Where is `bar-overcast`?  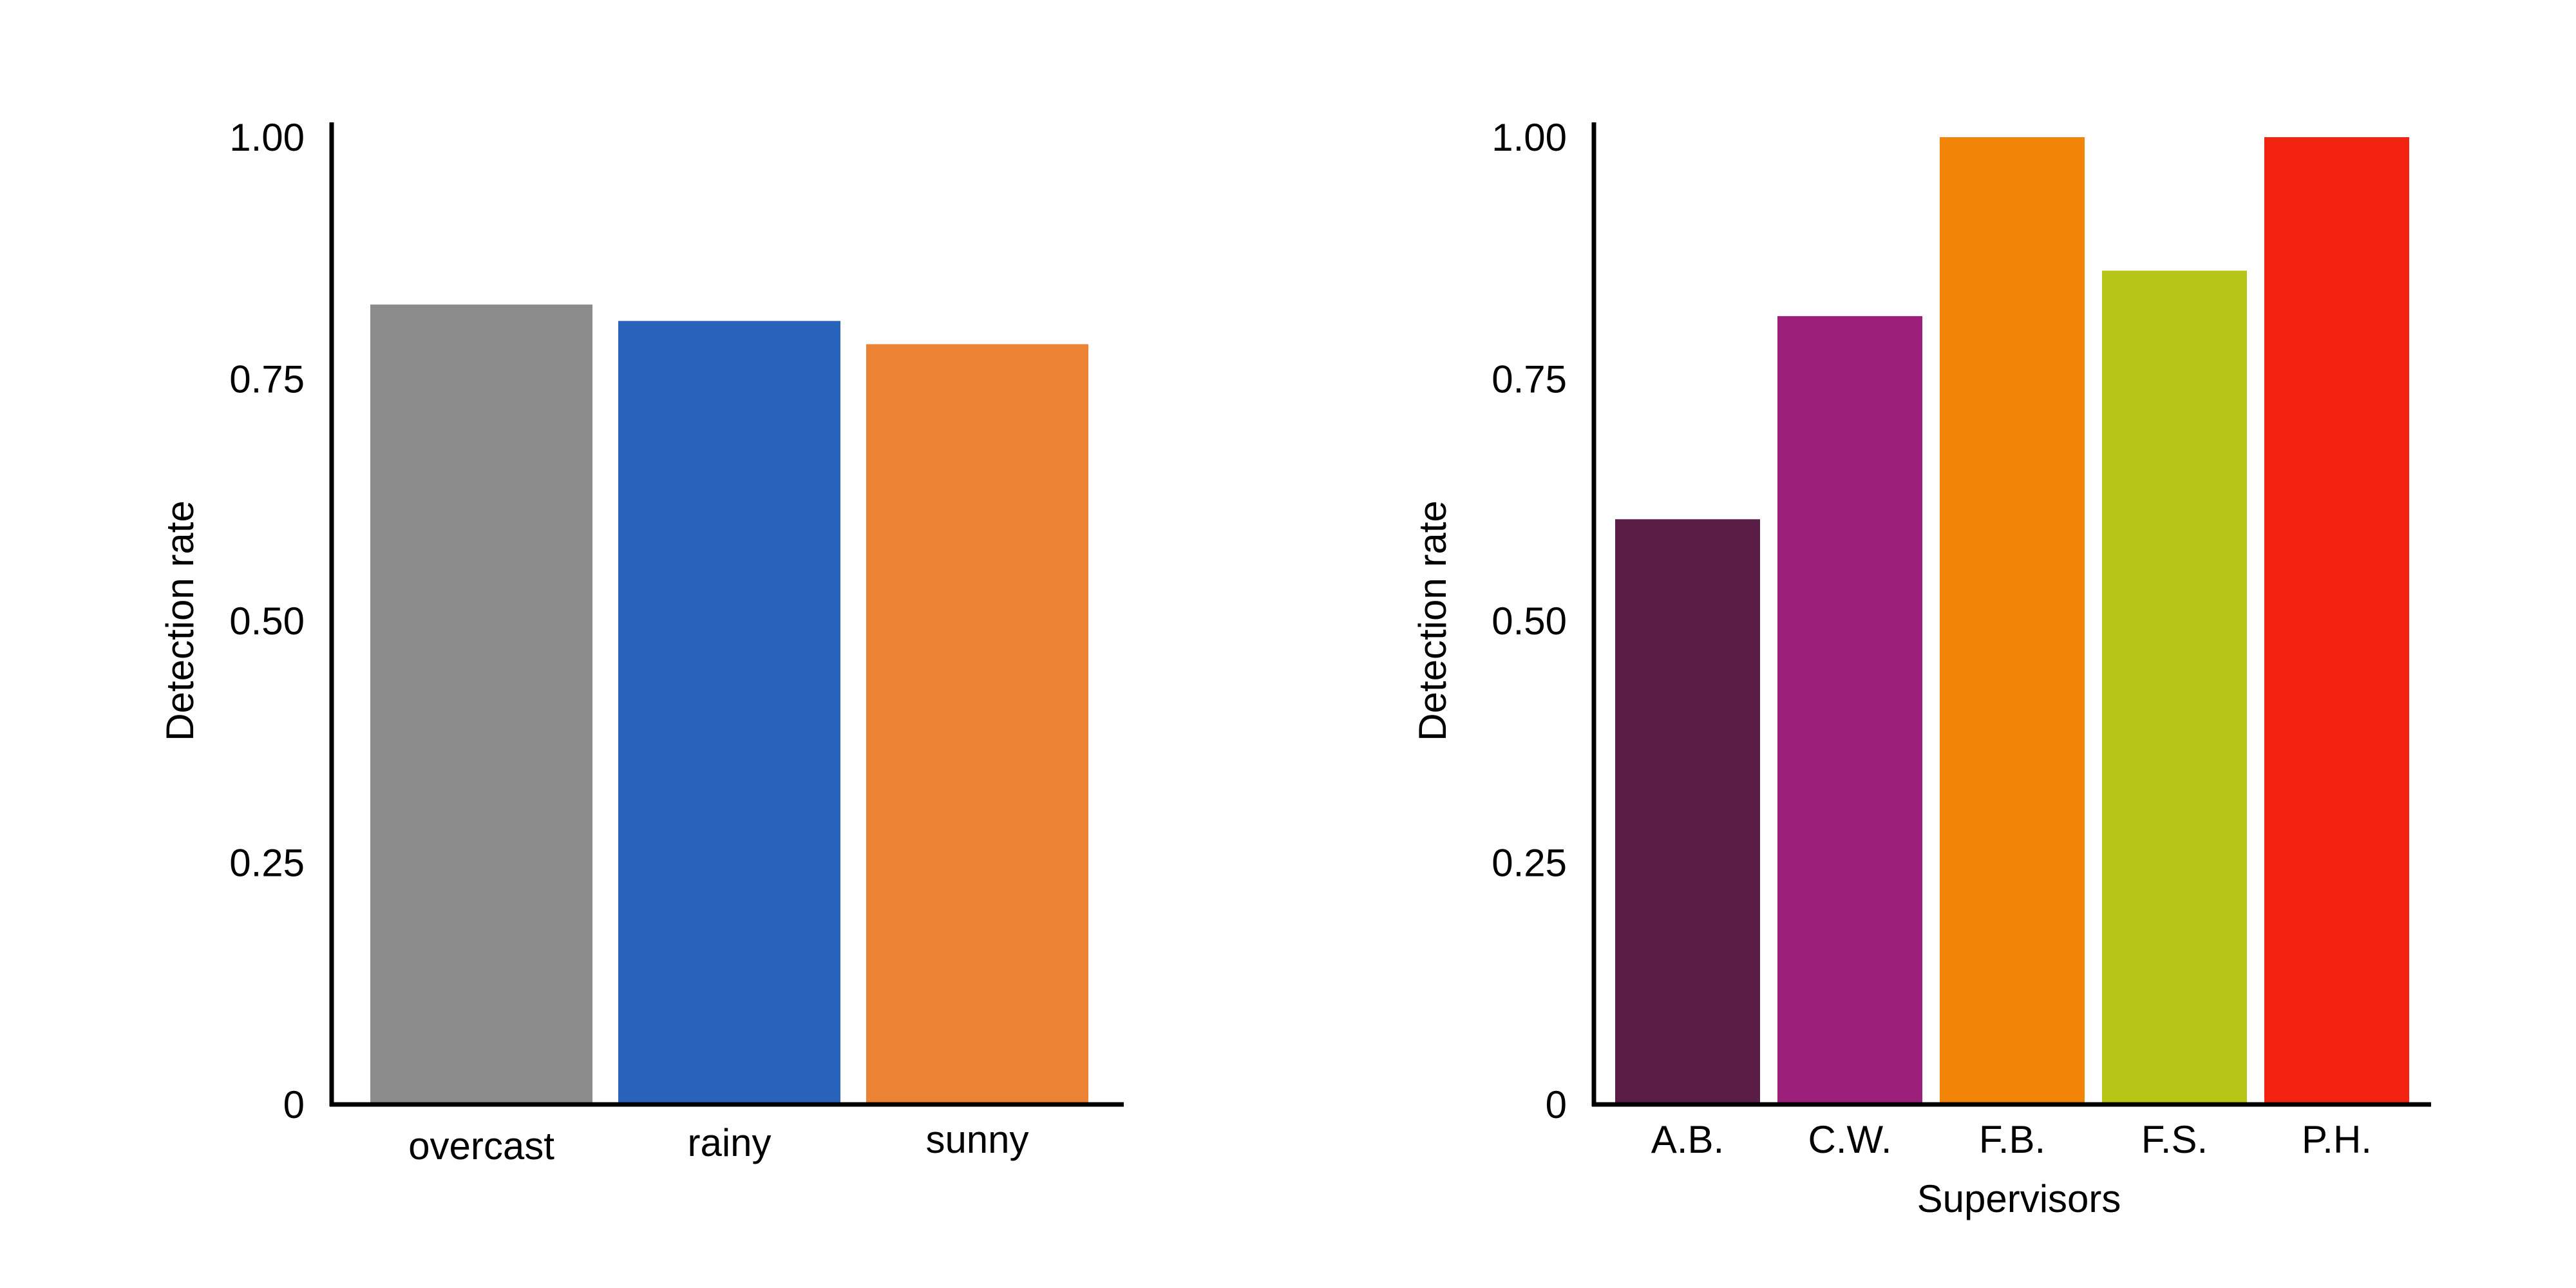 bar-overcast is located at coordinates (481, 705).